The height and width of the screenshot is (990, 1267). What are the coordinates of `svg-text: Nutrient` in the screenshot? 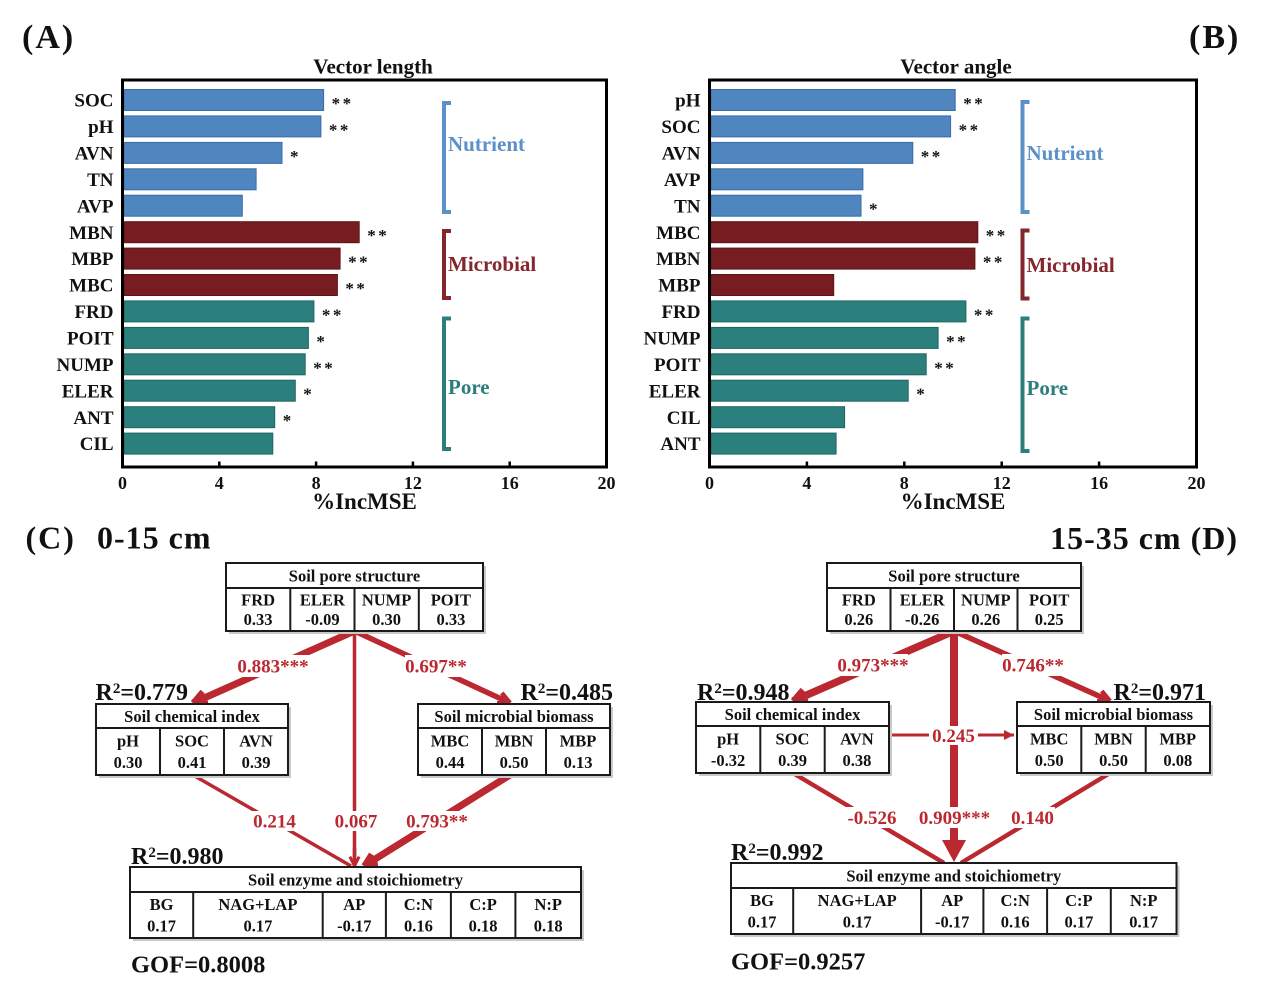 It's located at (486, 144).